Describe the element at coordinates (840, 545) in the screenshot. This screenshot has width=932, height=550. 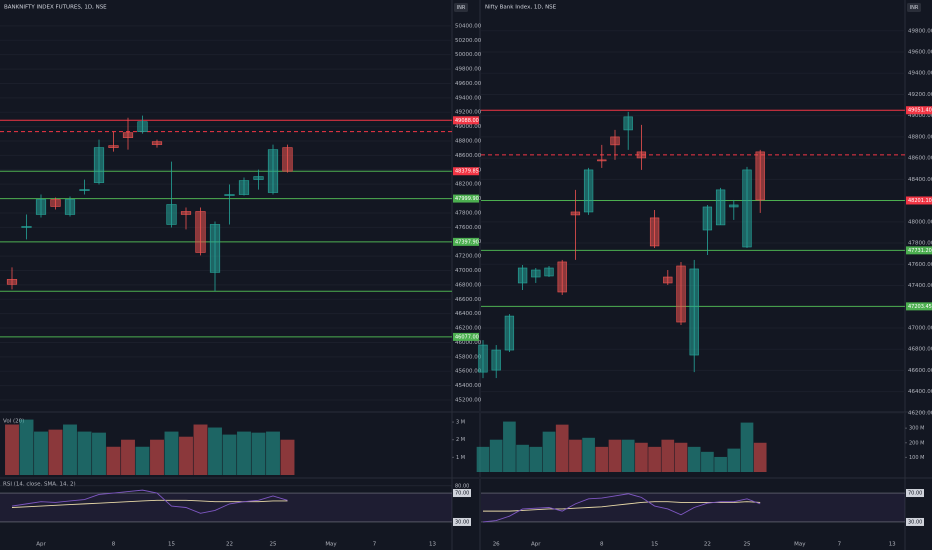
I see `x-tick-label: 7` at that location.